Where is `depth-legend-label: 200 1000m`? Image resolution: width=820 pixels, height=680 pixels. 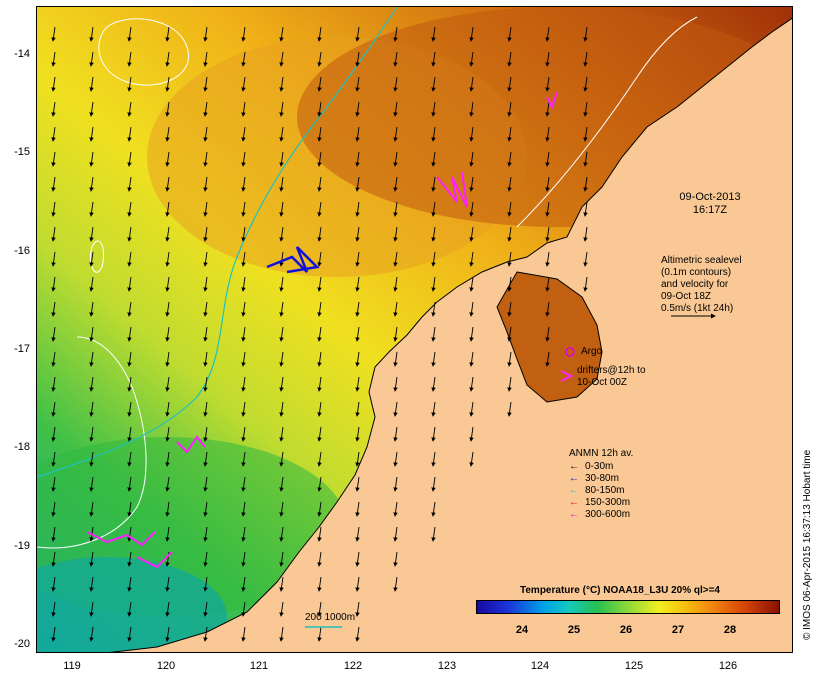
depth-legend-label: 200 1000m is located at coordinates (330, 617).